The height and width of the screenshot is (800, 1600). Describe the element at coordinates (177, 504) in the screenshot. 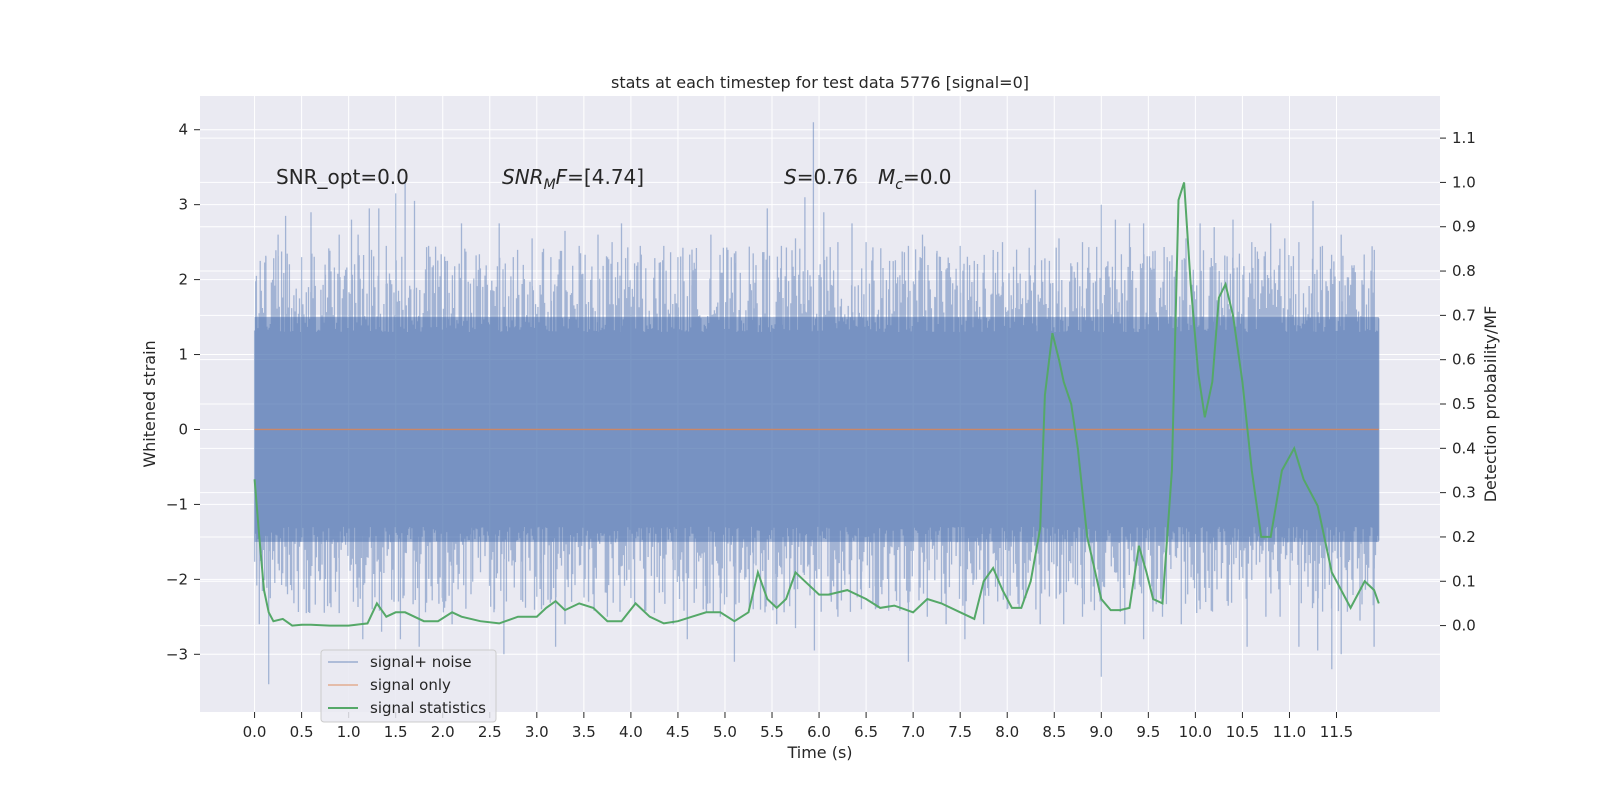

I see `y-tick-label: −1` at that location.